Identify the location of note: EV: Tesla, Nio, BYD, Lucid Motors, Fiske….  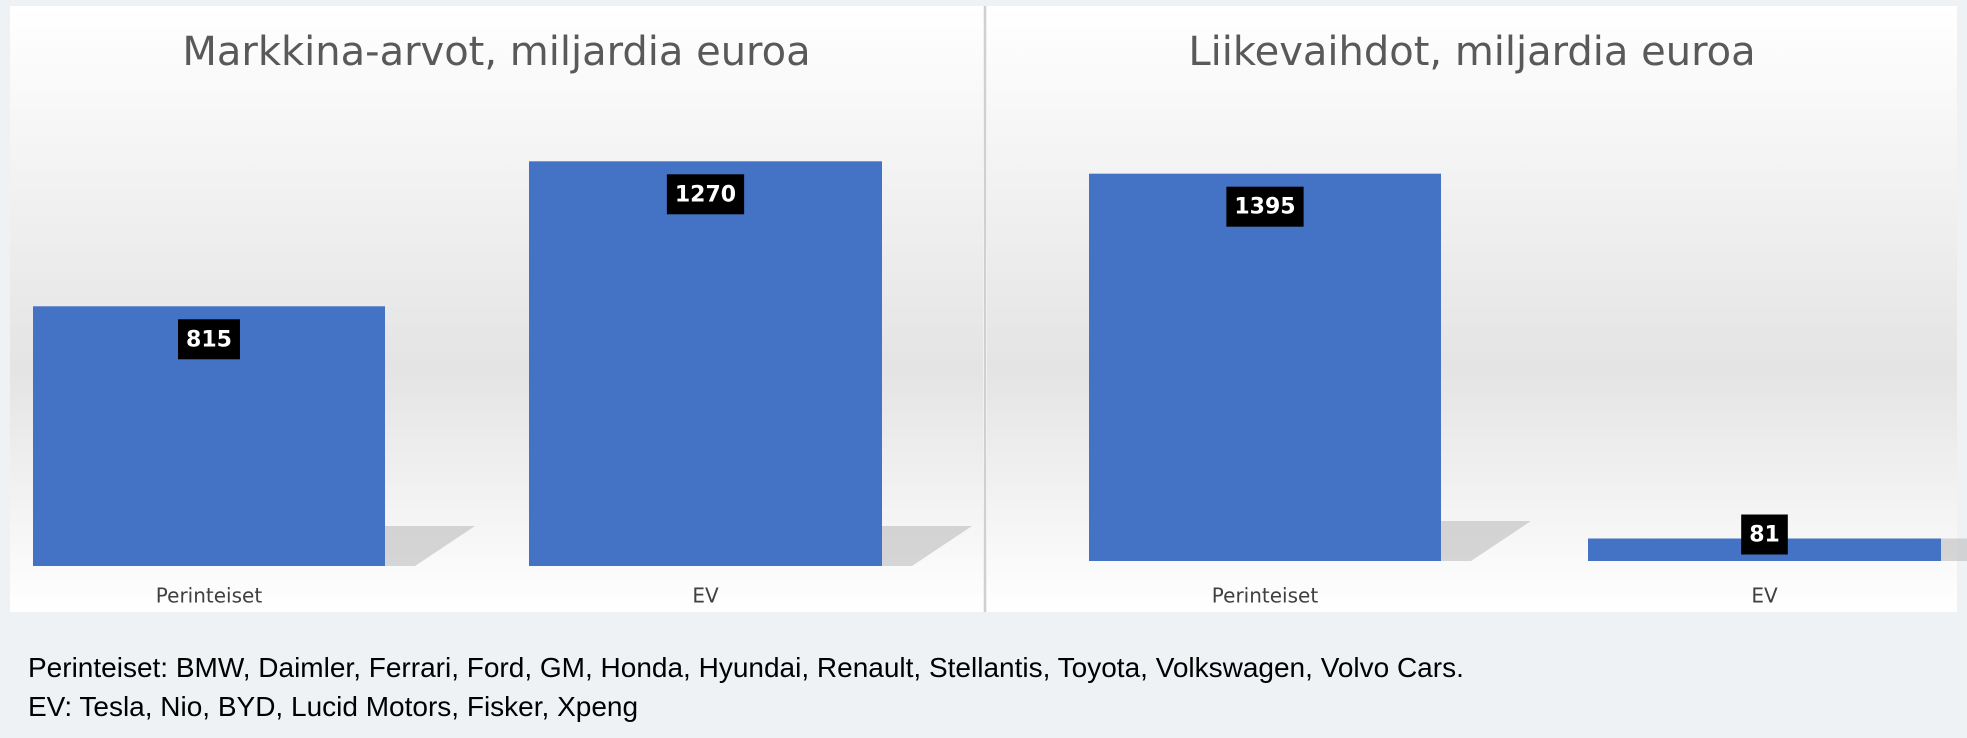
(333, 706).